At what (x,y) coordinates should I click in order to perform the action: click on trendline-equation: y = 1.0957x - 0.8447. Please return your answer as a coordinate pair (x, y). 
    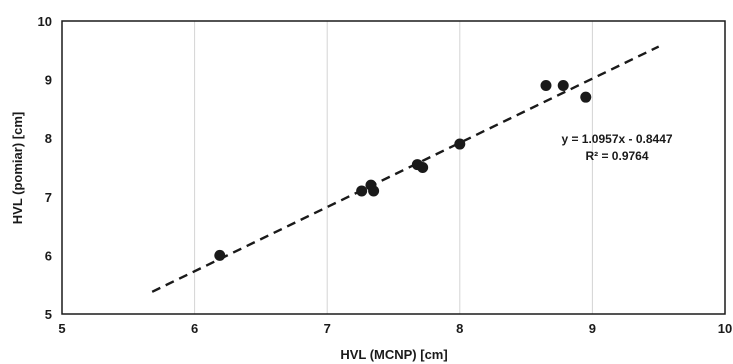
    Looking at the image, I should click on (616, 139).